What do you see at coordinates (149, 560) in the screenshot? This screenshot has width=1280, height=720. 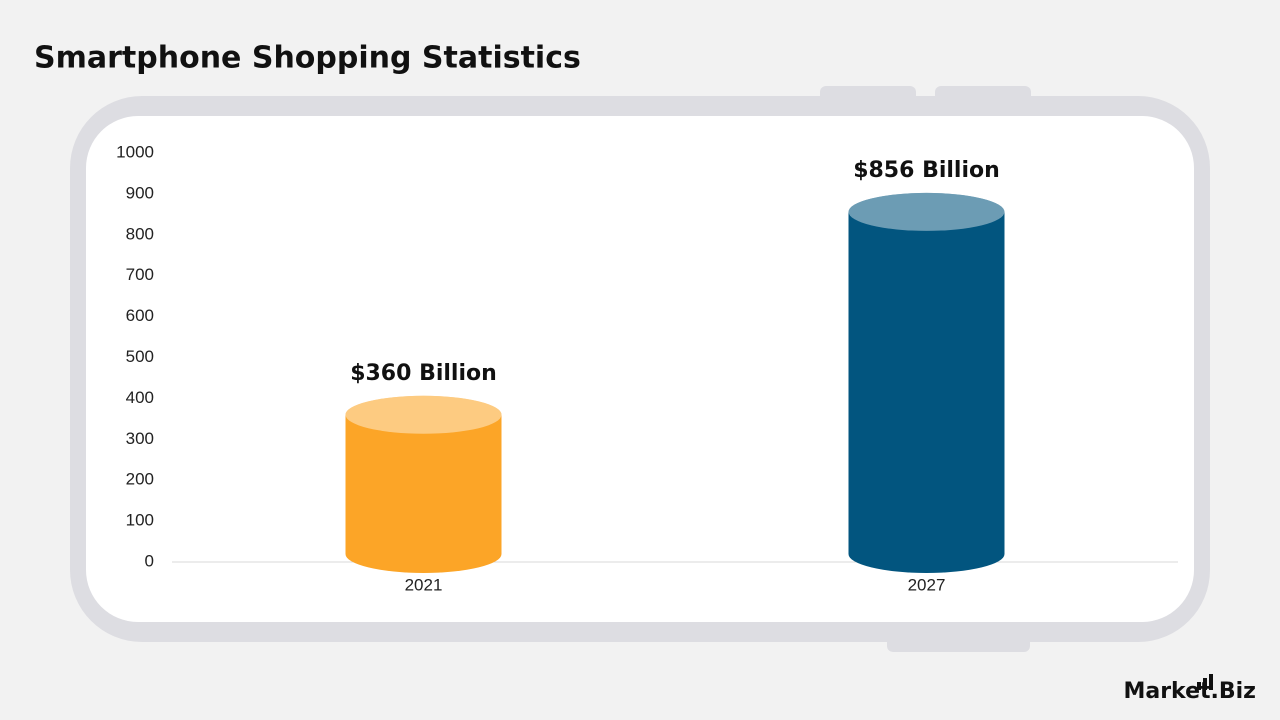 I see `y-tick-label: 0` at bounding box center [149, 560].